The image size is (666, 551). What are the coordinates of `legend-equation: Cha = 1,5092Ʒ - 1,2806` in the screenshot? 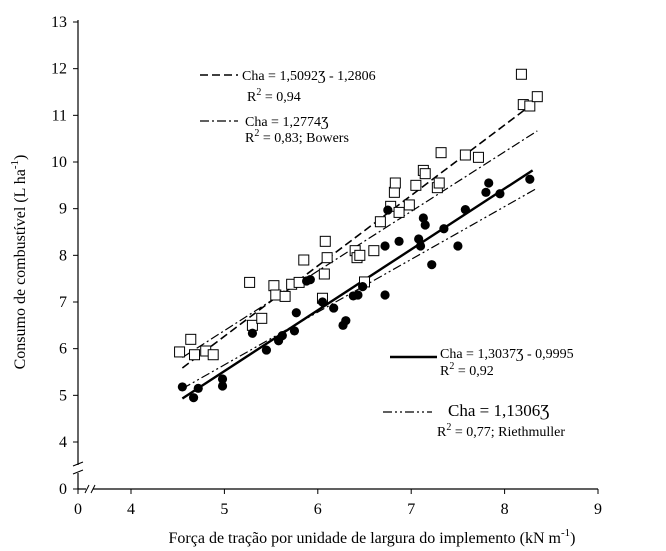 It's located at (309, 76).